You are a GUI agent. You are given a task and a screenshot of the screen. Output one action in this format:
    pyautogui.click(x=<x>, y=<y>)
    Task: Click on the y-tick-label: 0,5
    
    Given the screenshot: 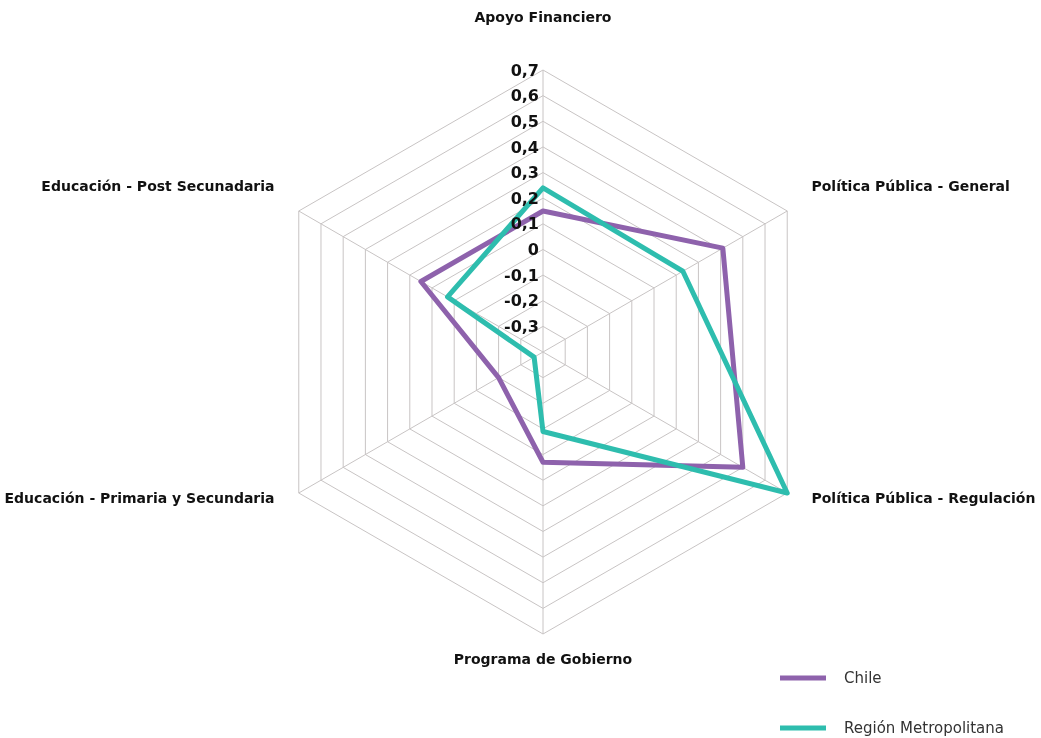 What is the action you would take?
    pyautogui.click(x=524, y=121)
    